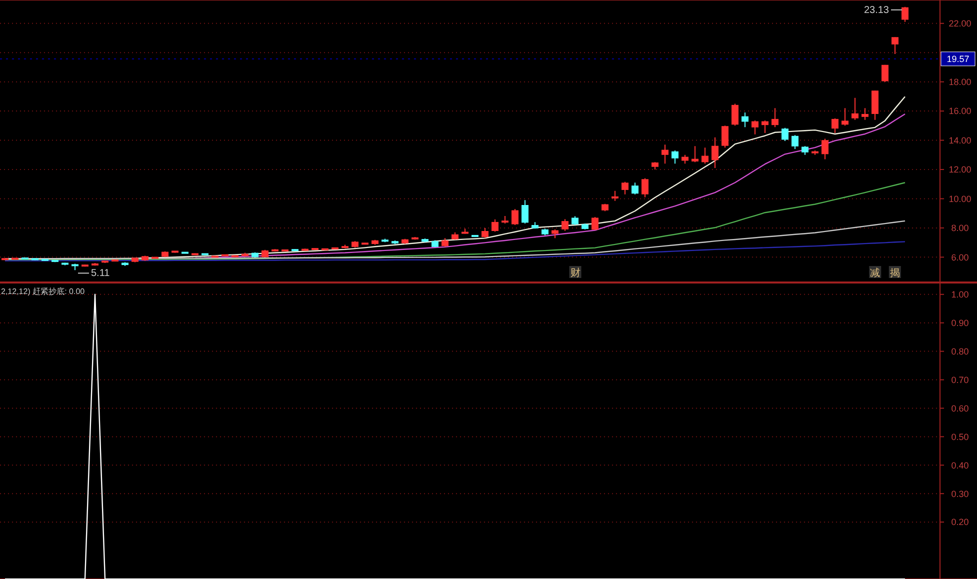  What do you see at coordinates (960, 23) in the screenshot?
I see `y-tick-label: 22.00` at bounding box center [960, 23].